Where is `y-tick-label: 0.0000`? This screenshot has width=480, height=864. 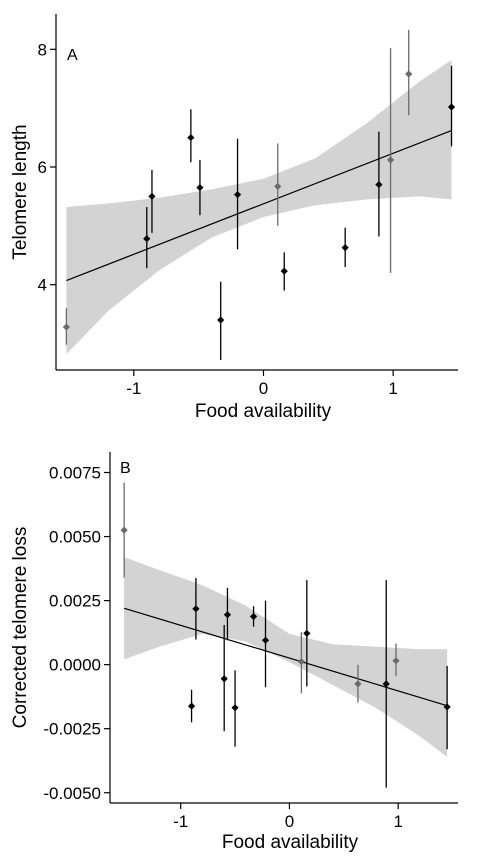 y-tick-label: 0.0000 is located at coordinates (75, 665).